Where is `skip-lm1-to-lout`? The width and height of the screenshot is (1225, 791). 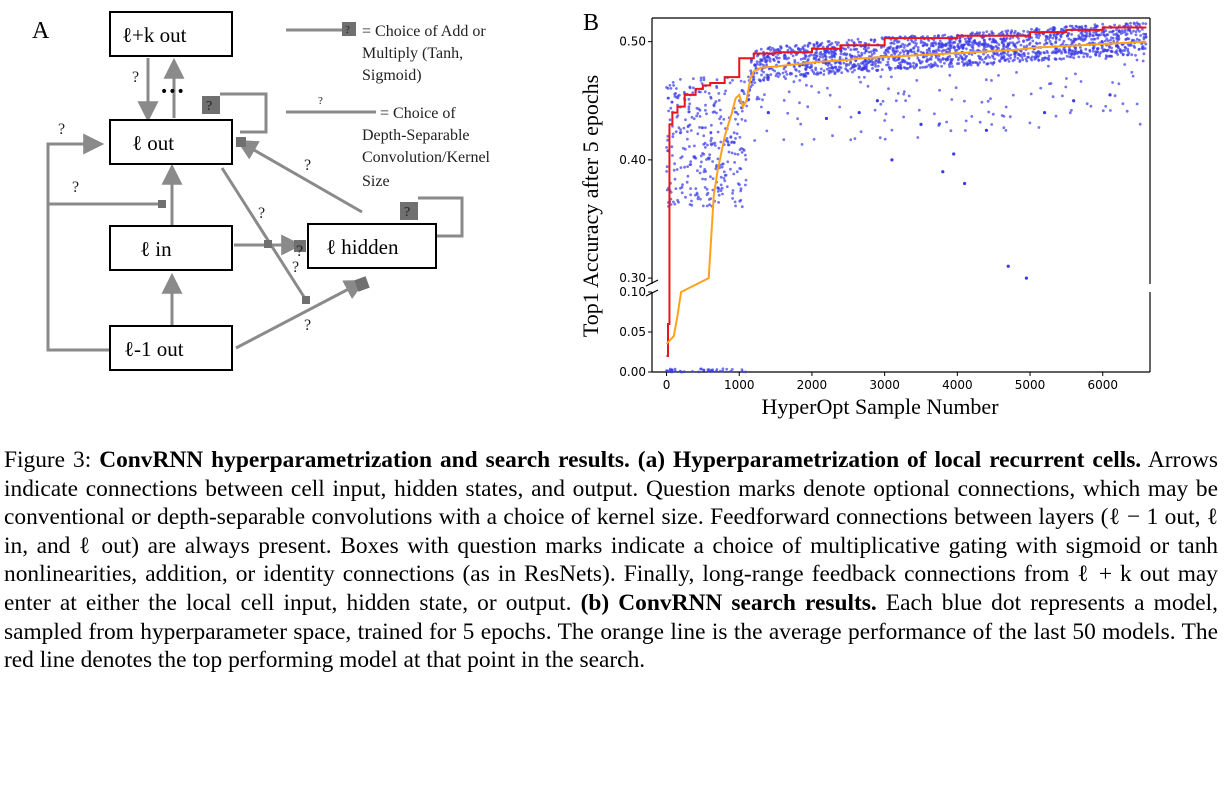
skip-lm1-to-lout is located at coordinates (78, 242).